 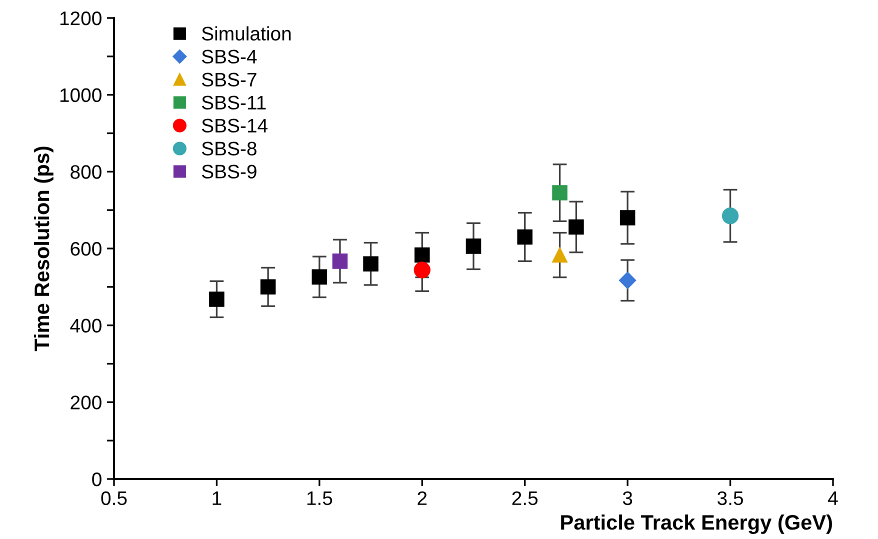 I want to click on y-tick-label: 0, so click(x=97, y=479).